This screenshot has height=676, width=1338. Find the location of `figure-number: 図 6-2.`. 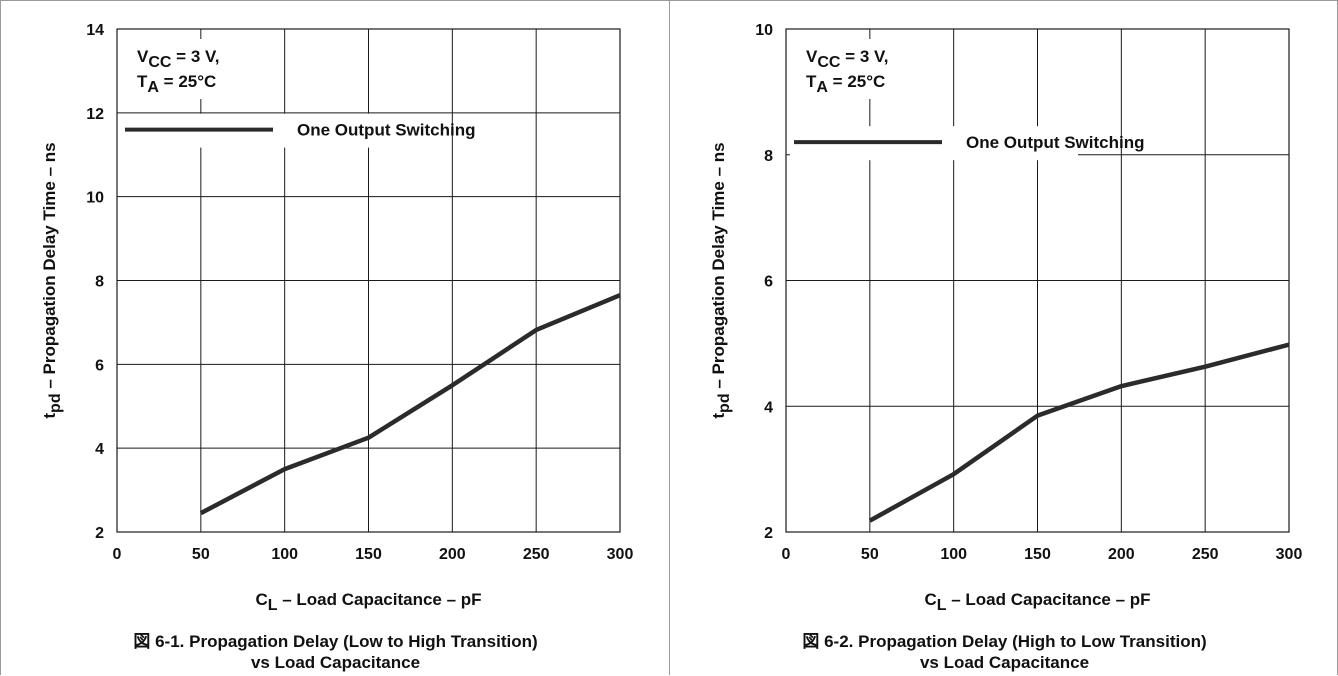

figure-number: 図 6-2. is located at coordinates (828, 641).